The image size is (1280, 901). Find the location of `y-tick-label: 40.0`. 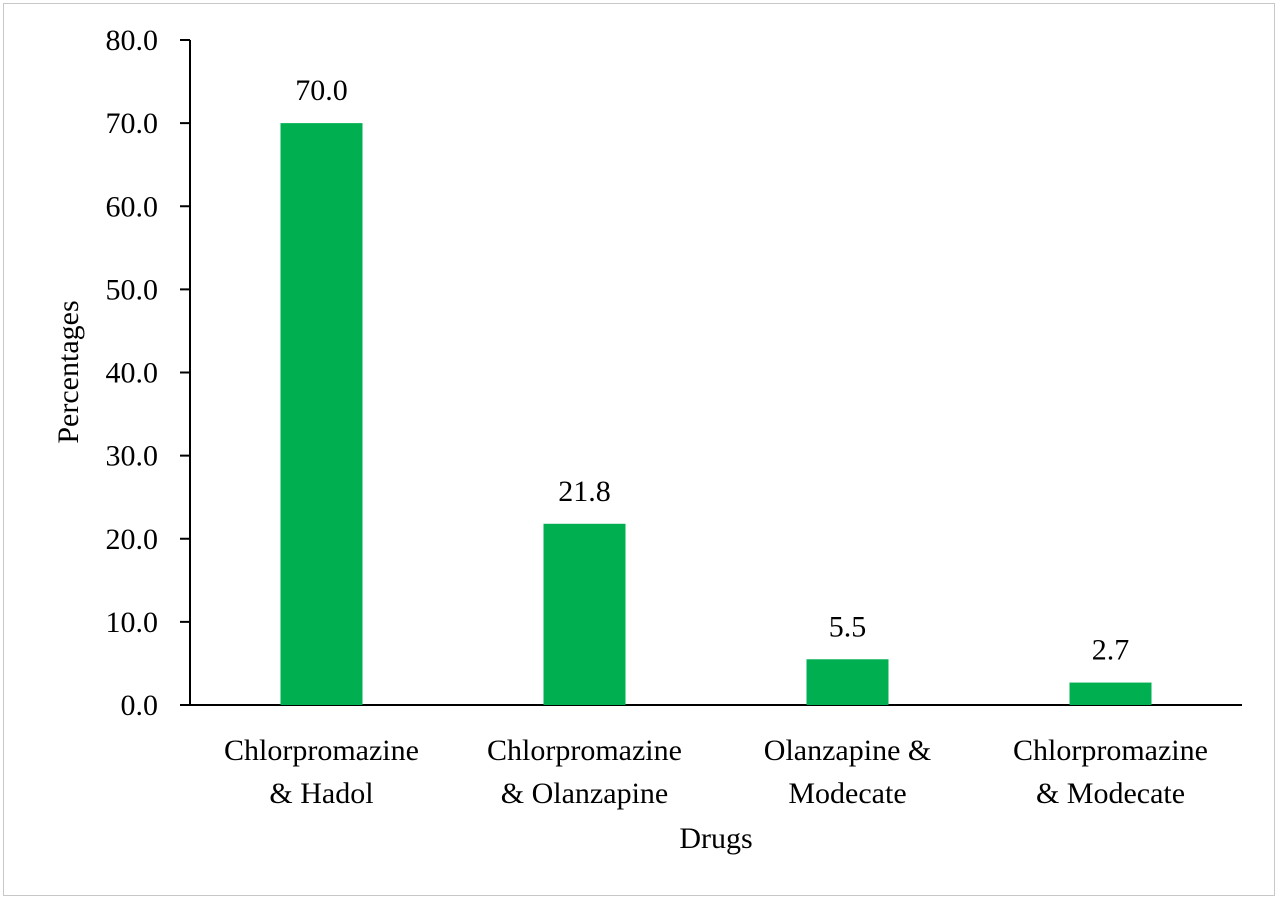

y-tick-label: 40.0 is located at coordinates (132, 373).